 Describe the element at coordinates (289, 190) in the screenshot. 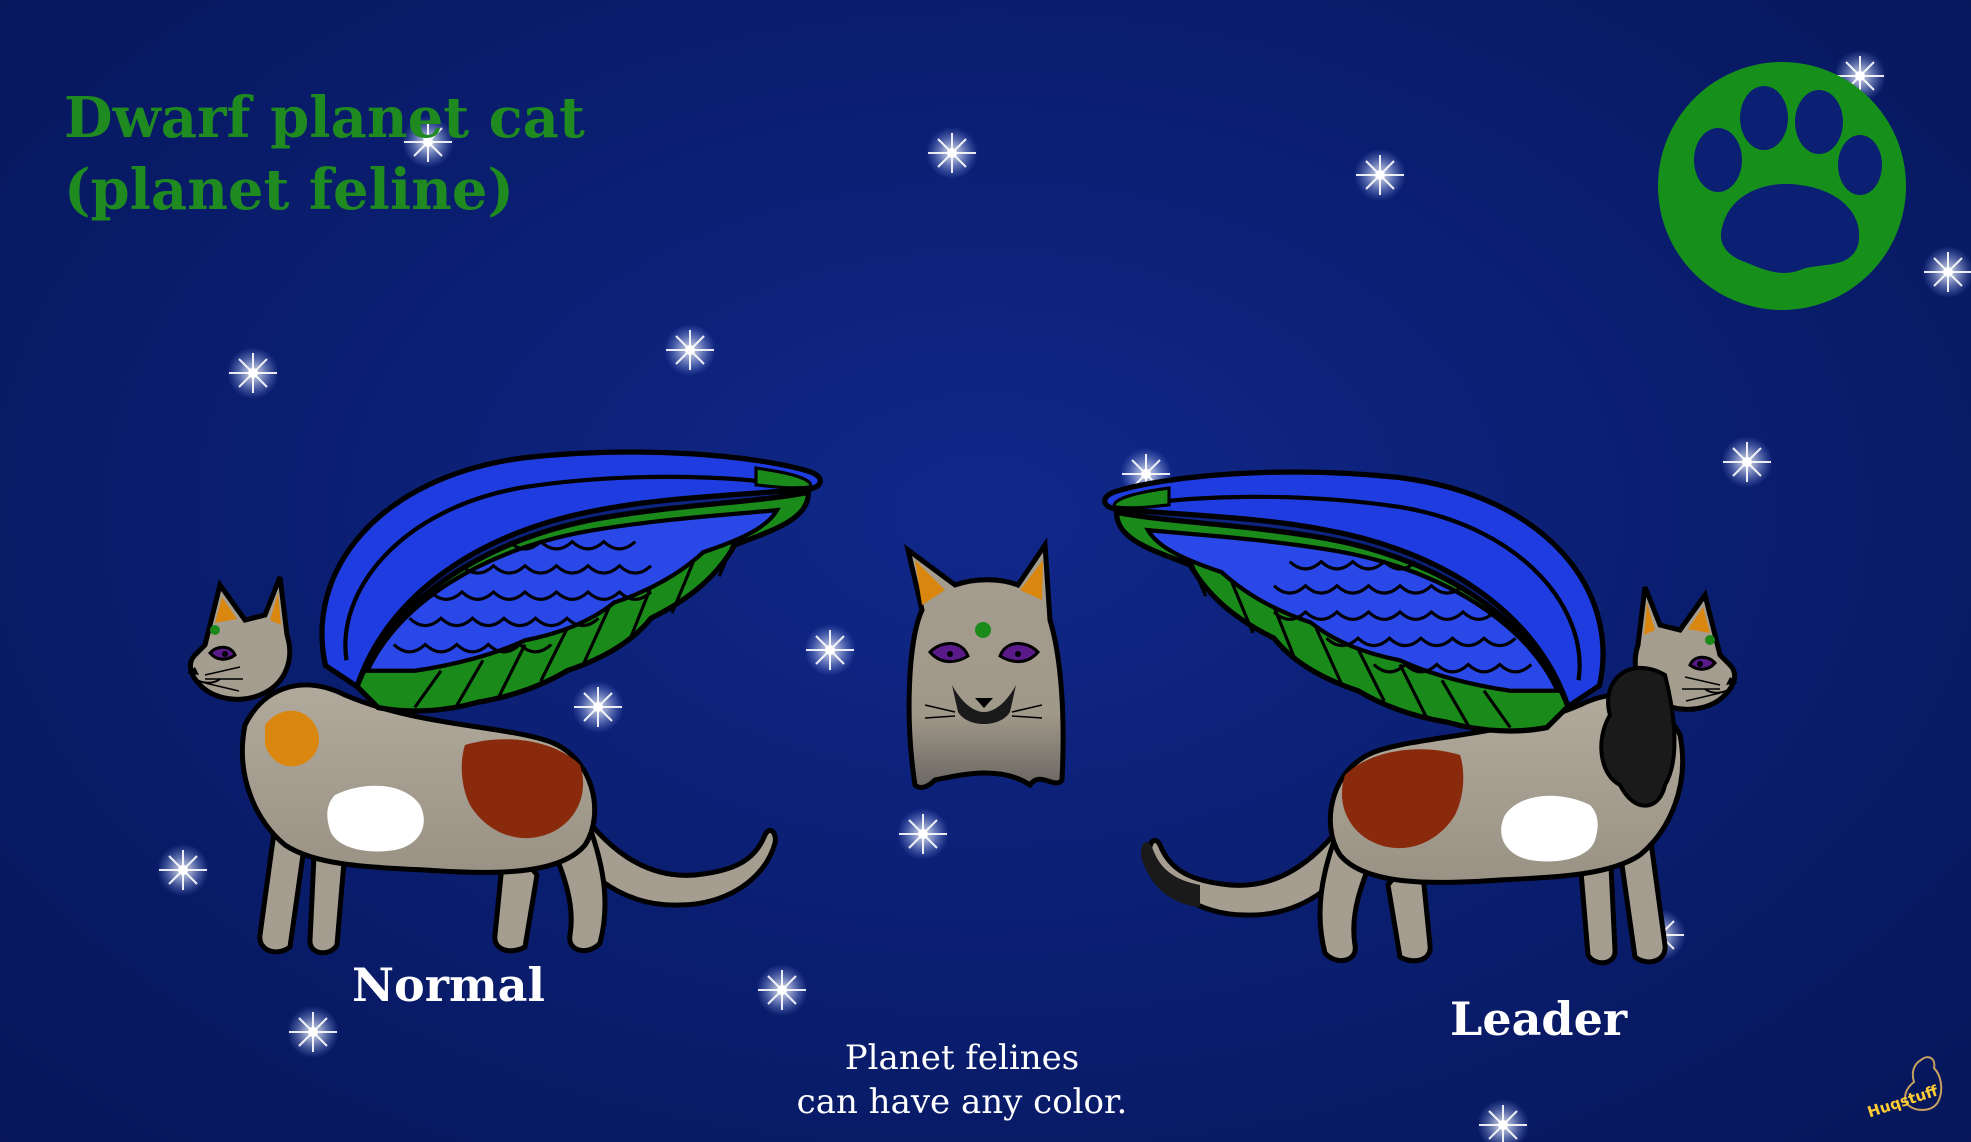

I see `title-line-2: (planet feline)` at that location.